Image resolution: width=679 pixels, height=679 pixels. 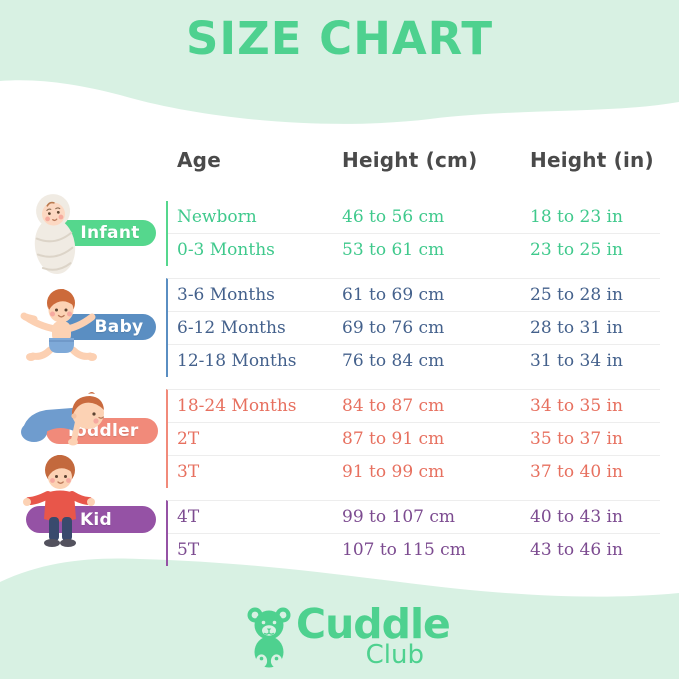 What do you see at coordinates (404, 550) in the screenshot?
I see `height-cm-cell: 107 to 115 cm` at bounding box center [404, 550].